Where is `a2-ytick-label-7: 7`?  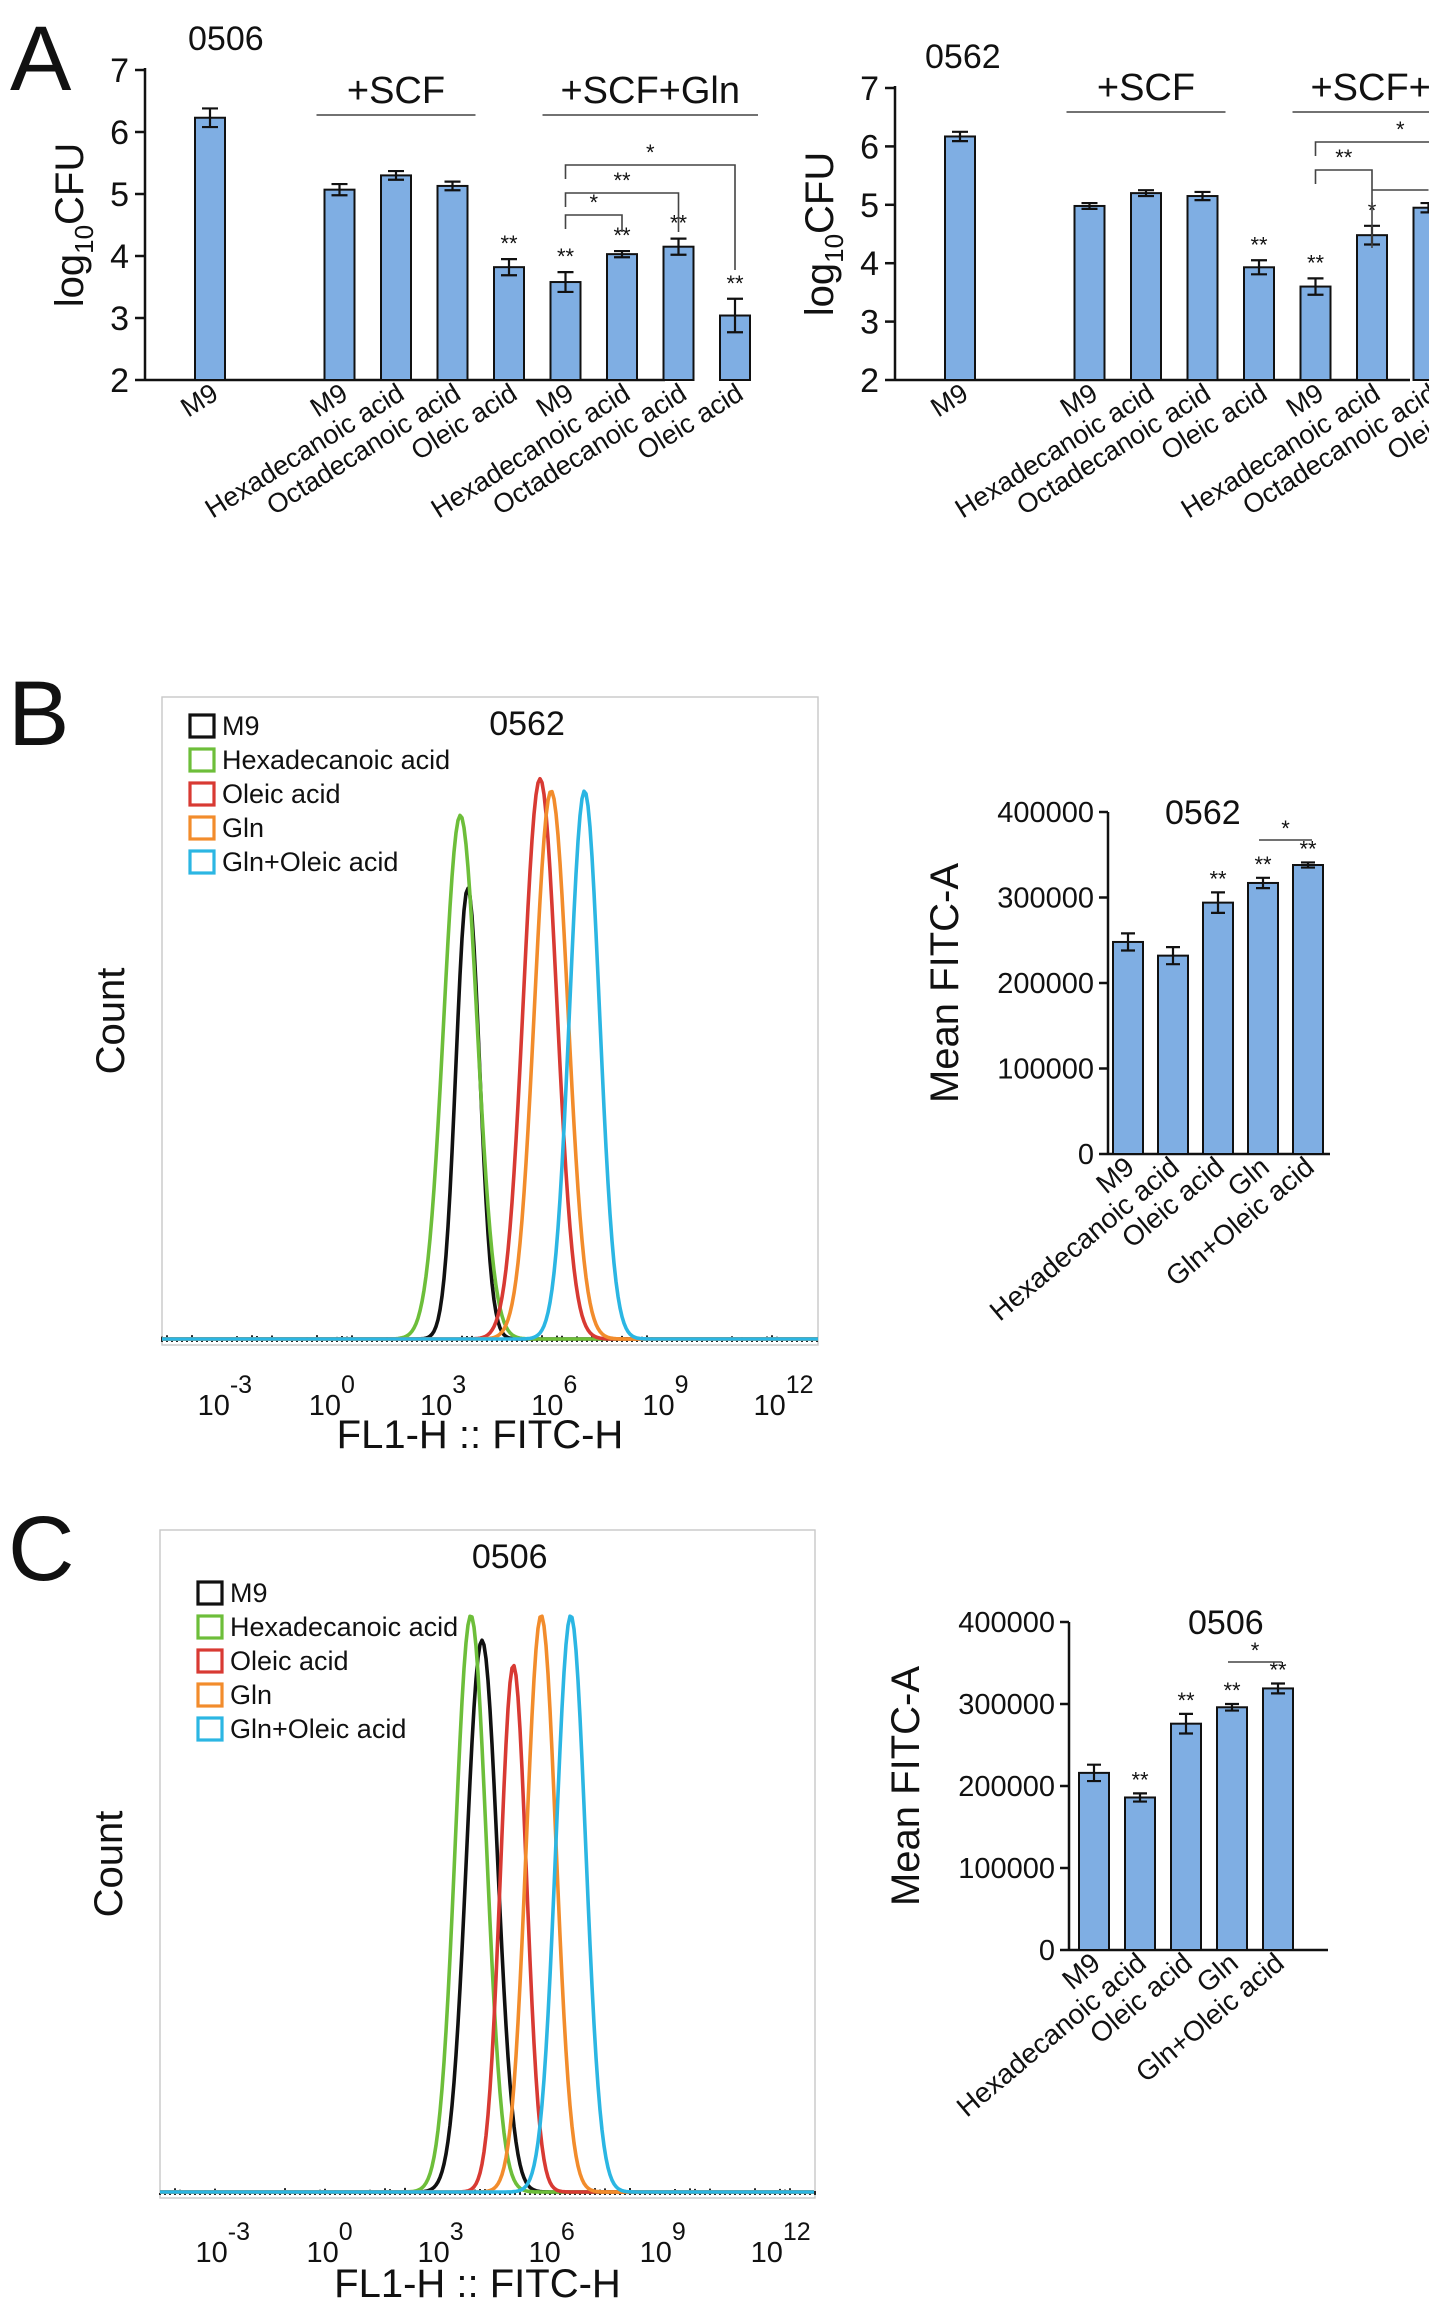 a2-ytick-label-7: 7 is located at coordinates (869, 89).